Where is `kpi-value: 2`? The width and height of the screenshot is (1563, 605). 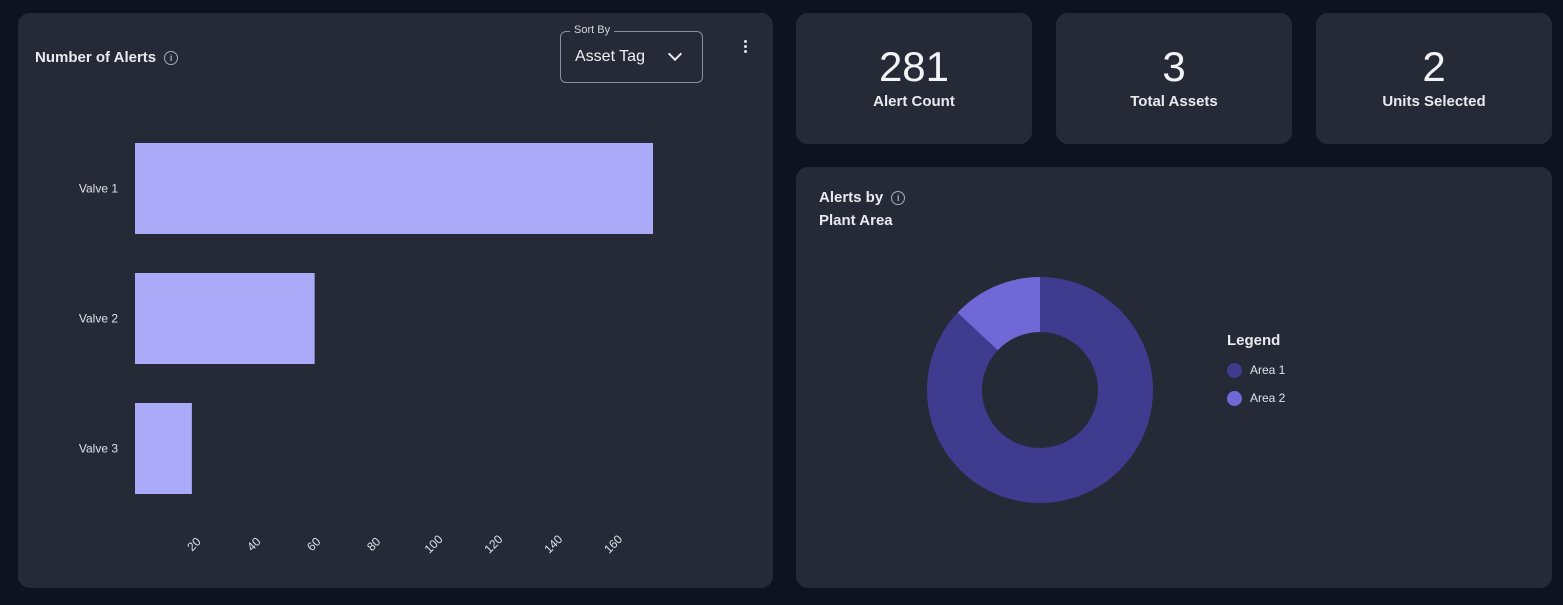 kpi-value: 2 is located at coordinates (1434, 66).